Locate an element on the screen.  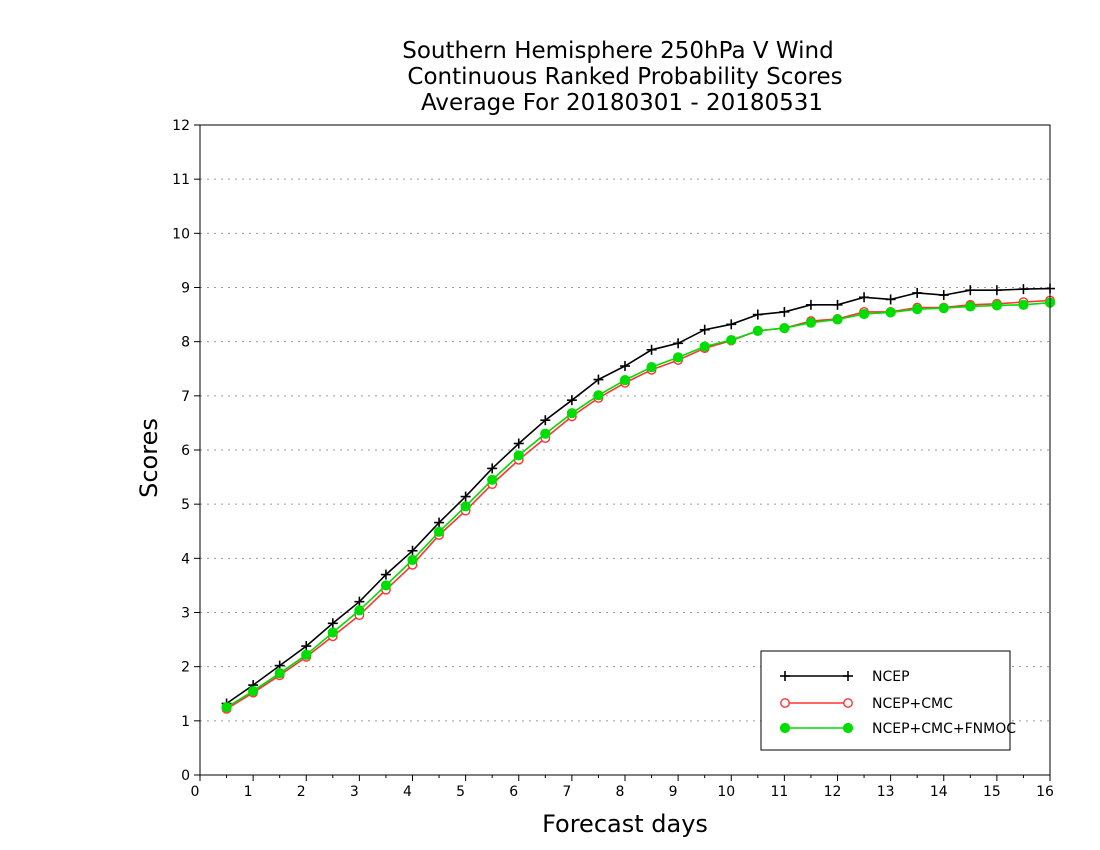
legend-box is located at coordinates (885, 700).